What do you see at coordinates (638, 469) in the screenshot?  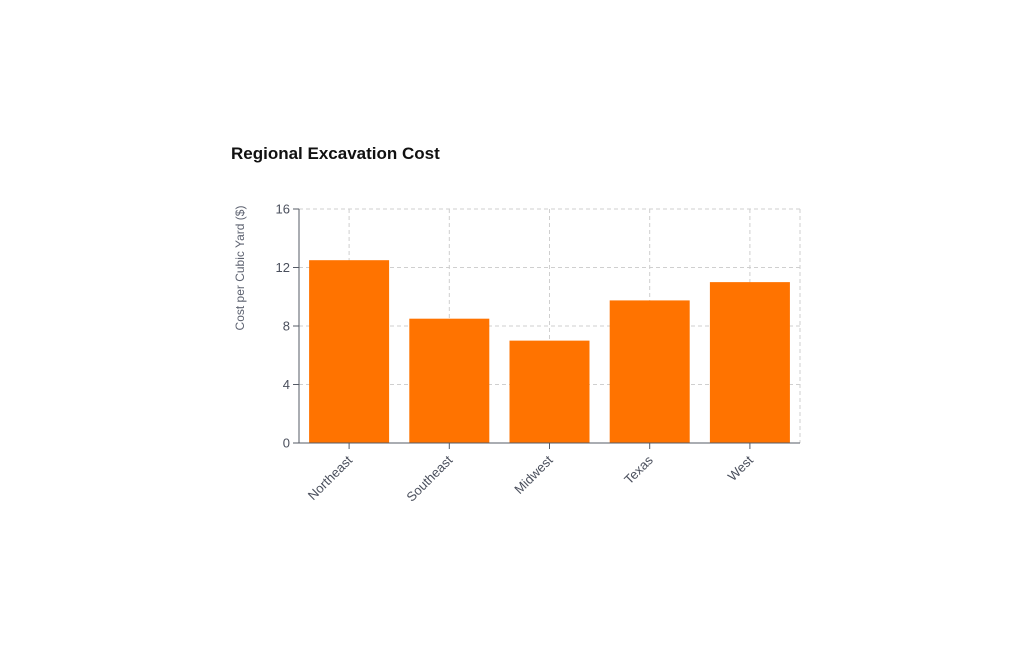 I see `x-tick-label: Texas` at bounding box center [638, 469].